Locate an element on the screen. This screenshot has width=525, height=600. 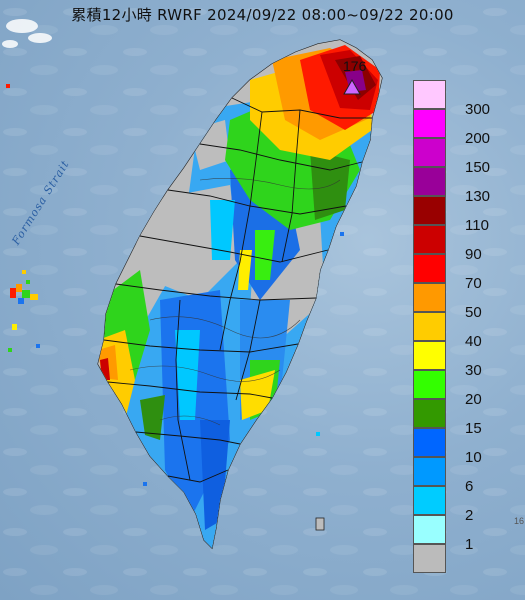
east-coast-dot is located at coordinates (342, 234).